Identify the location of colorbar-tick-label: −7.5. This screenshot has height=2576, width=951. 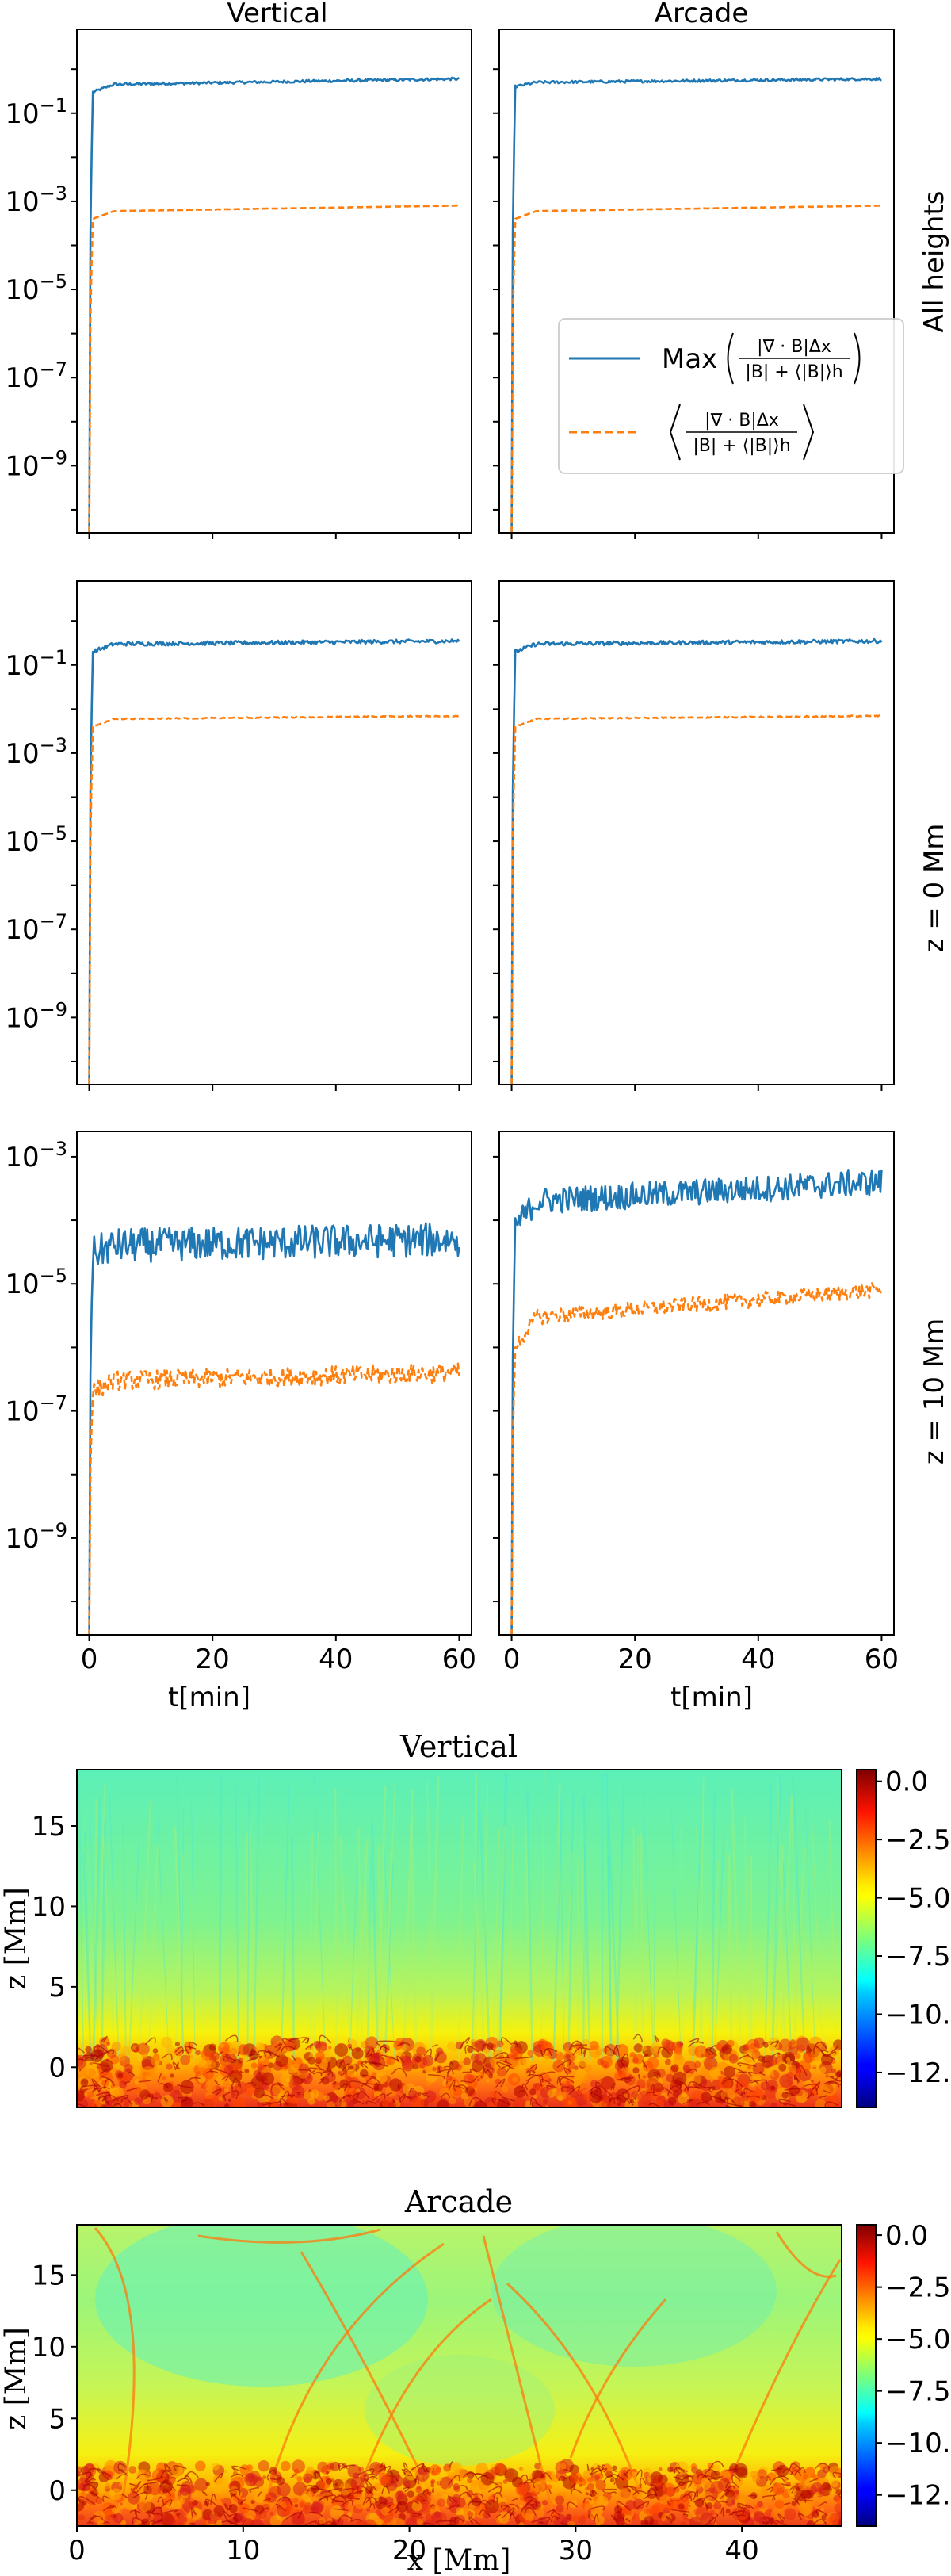
(918, 2392).